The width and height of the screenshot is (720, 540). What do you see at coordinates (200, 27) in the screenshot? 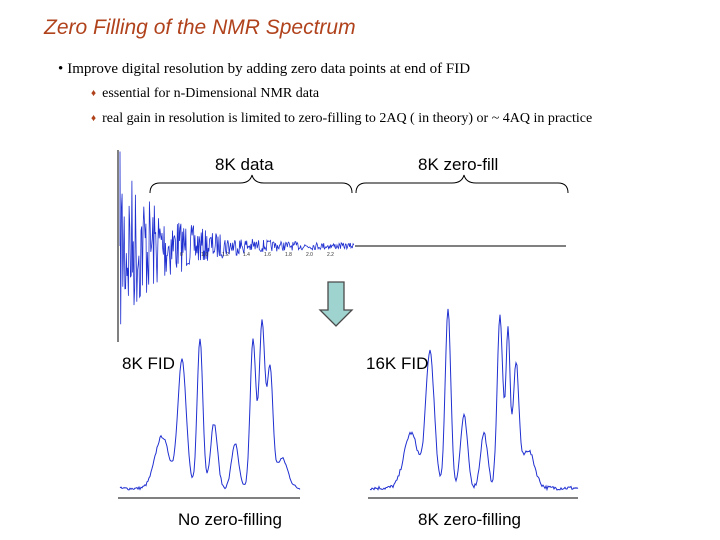
I see `slide-title: Zero Filling of the NMR Spectrum` at bounding box center [200, 27].